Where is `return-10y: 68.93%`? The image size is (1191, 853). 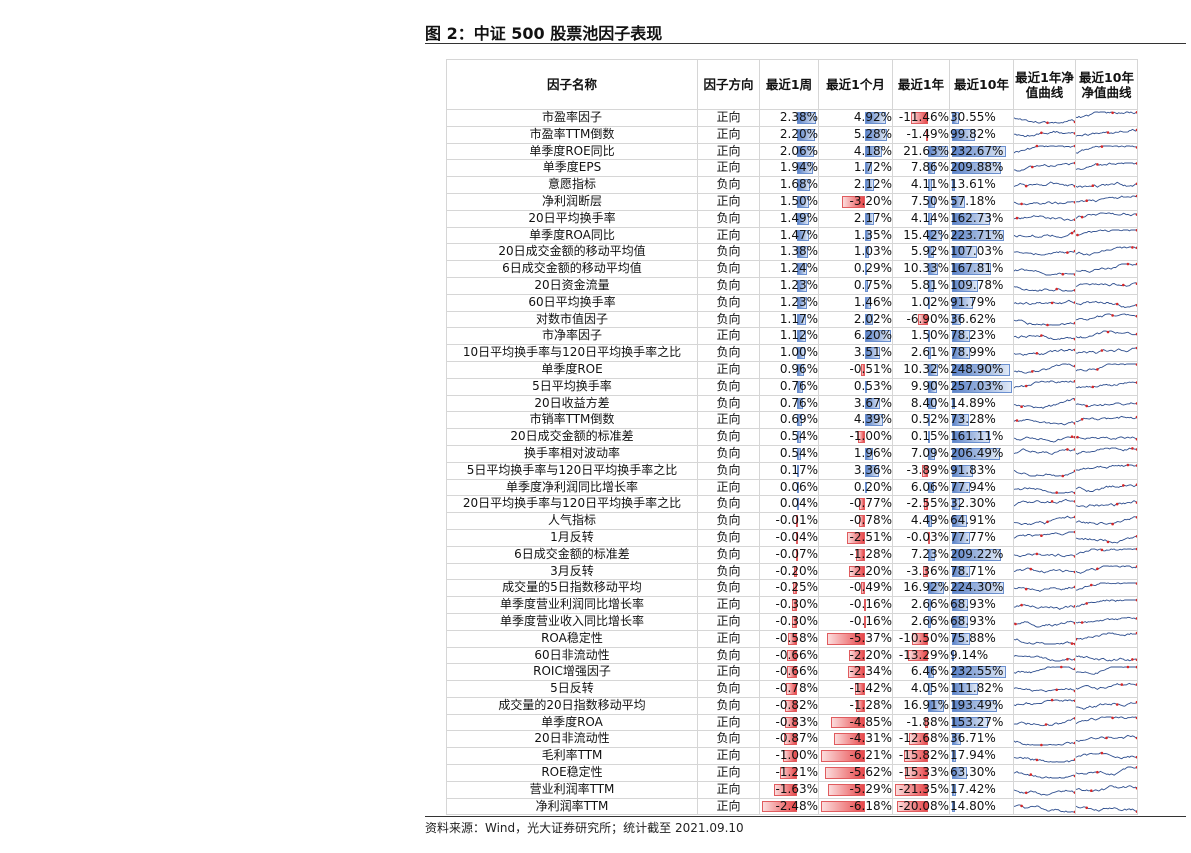
return-10y: 68.93% is located at coordinates (981, 605).